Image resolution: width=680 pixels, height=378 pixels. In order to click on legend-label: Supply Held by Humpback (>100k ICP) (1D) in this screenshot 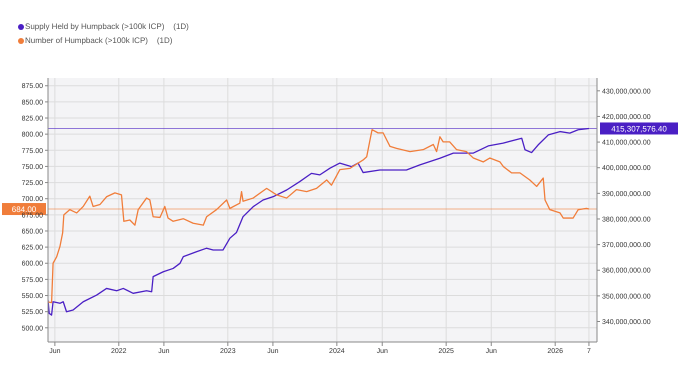, I will do `click(107, 27)`.